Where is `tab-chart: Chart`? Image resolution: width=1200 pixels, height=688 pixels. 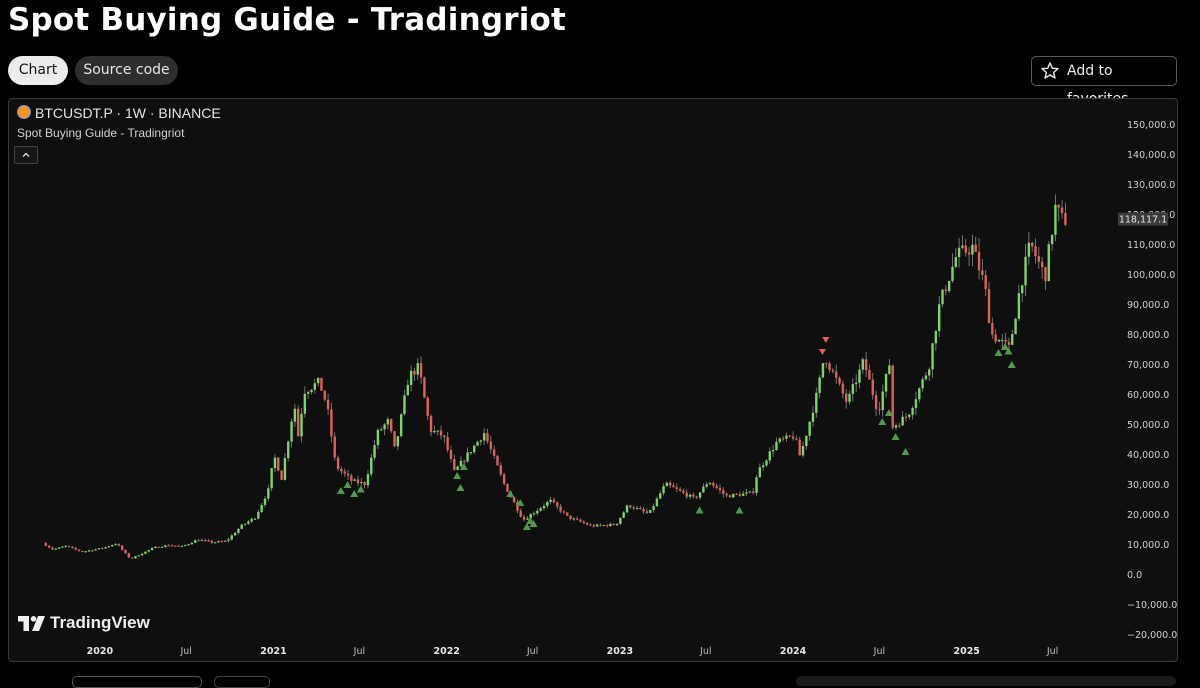 tab-chart: Chart is located at coordinates (38, 70).